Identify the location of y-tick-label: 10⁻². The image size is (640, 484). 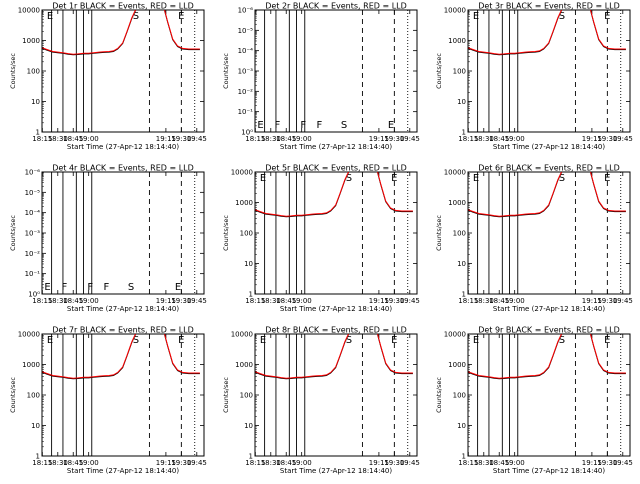
(33, 254).